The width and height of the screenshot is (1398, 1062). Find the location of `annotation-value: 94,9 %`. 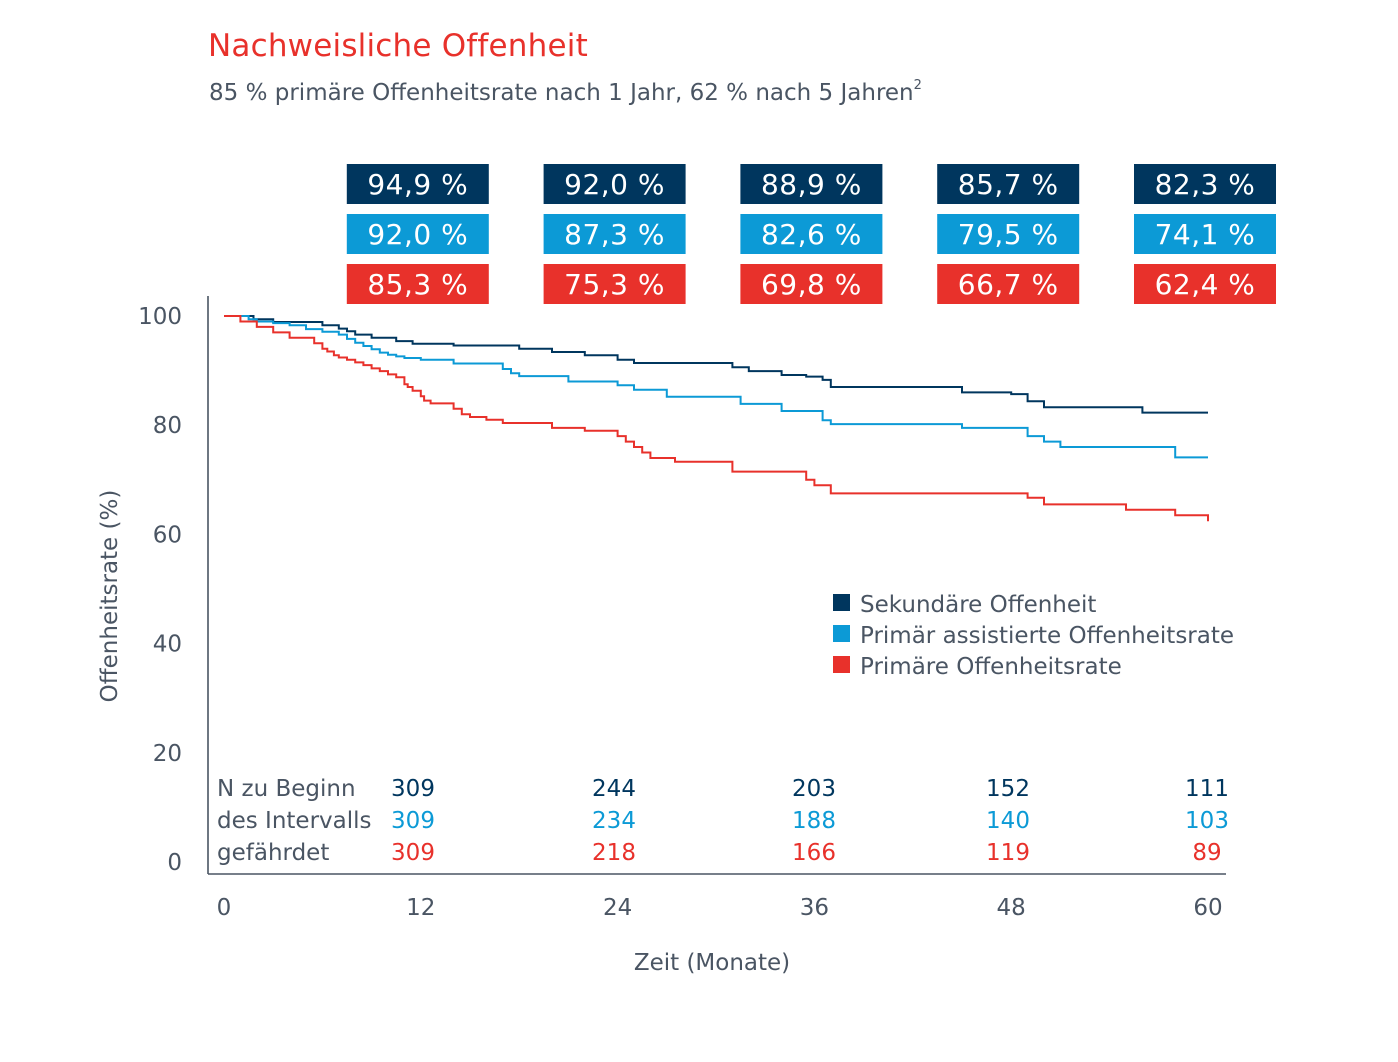

annotation-value: 94,9 % is located at coordinates (417, 184).